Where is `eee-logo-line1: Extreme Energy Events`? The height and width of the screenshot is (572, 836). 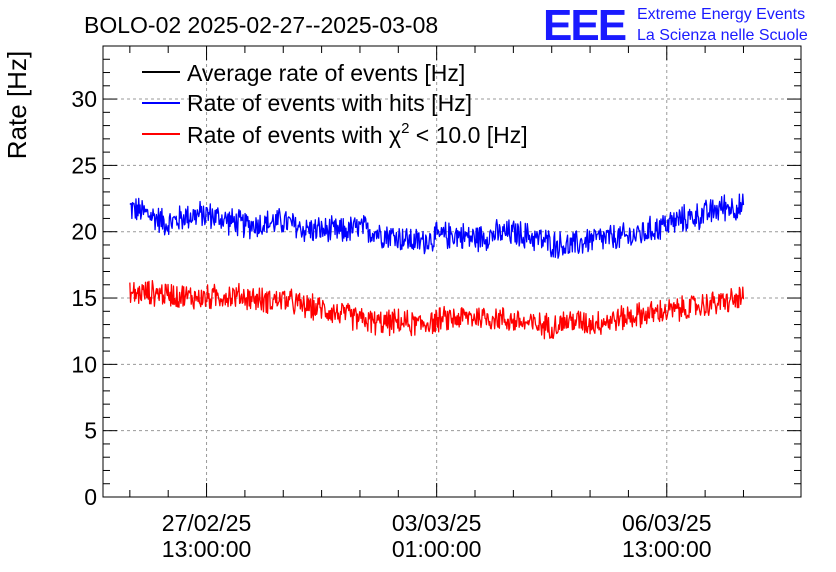
eee-logo-line1: Extreme Energy Events is located at coordinates (721, 14).